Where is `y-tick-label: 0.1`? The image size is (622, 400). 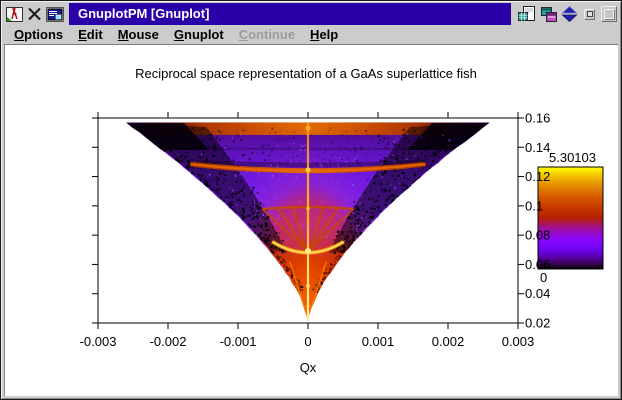
y-tick-label: 0.1 is located at coordinates (534, 205).